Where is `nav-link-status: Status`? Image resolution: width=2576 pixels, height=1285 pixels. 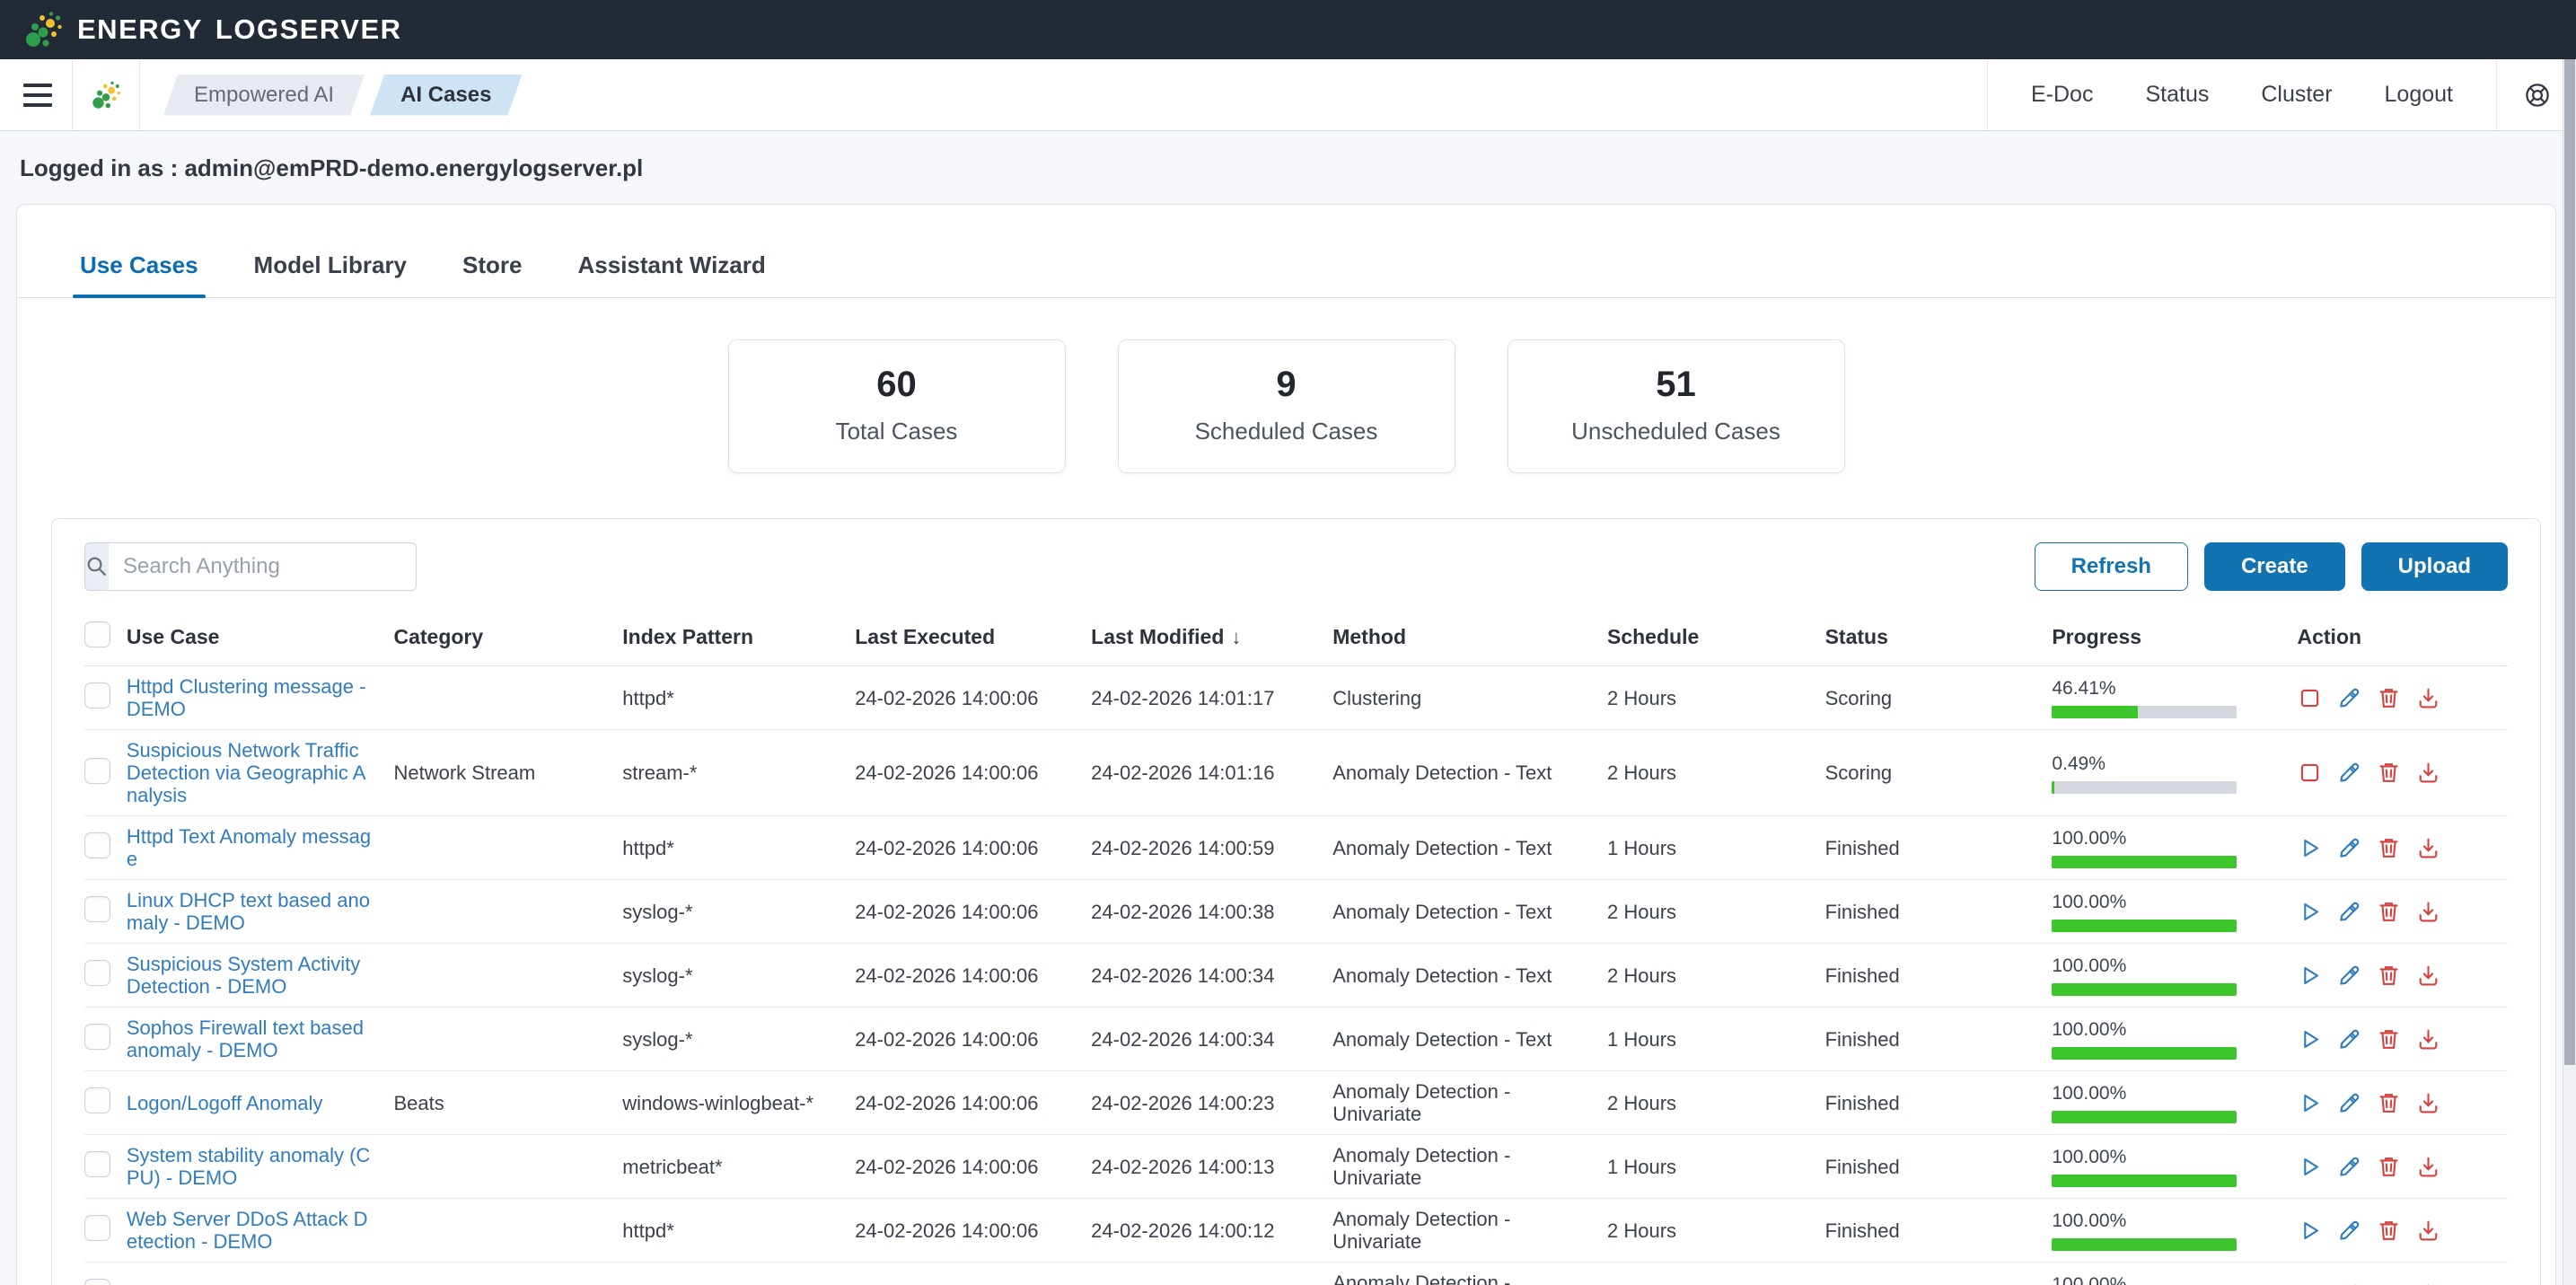 nav-link-status: Status is located at coordinates (2177, 95).